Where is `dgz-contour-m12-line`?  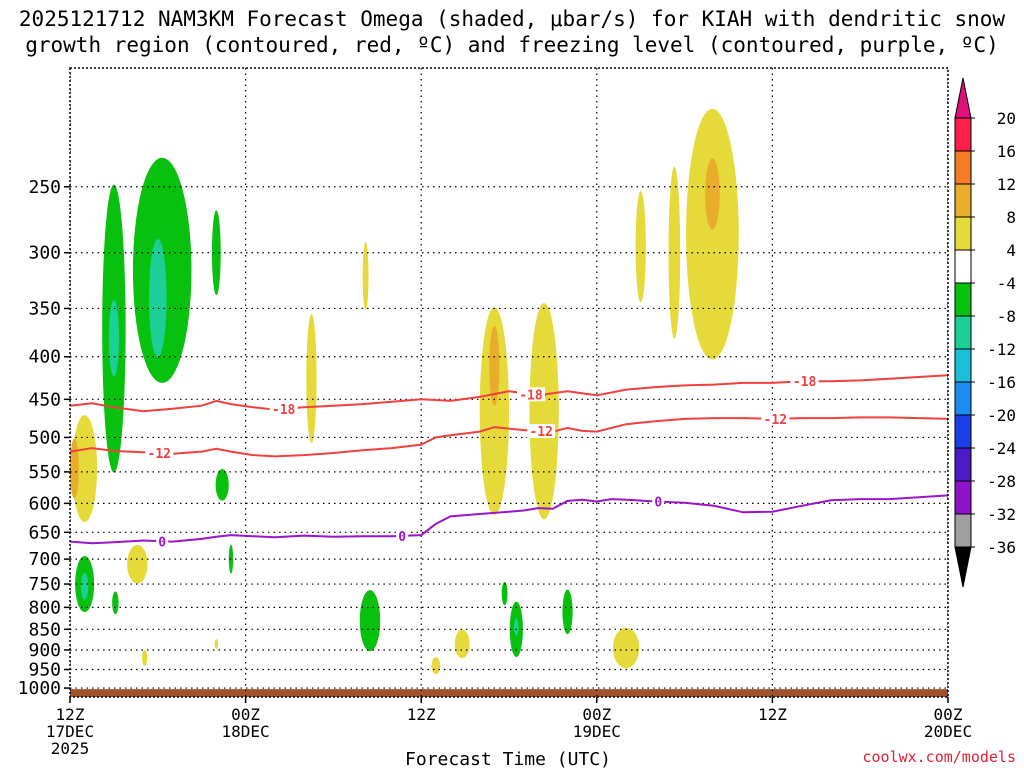
dgz-contour-m12-line is located at coordinates (509, 437).